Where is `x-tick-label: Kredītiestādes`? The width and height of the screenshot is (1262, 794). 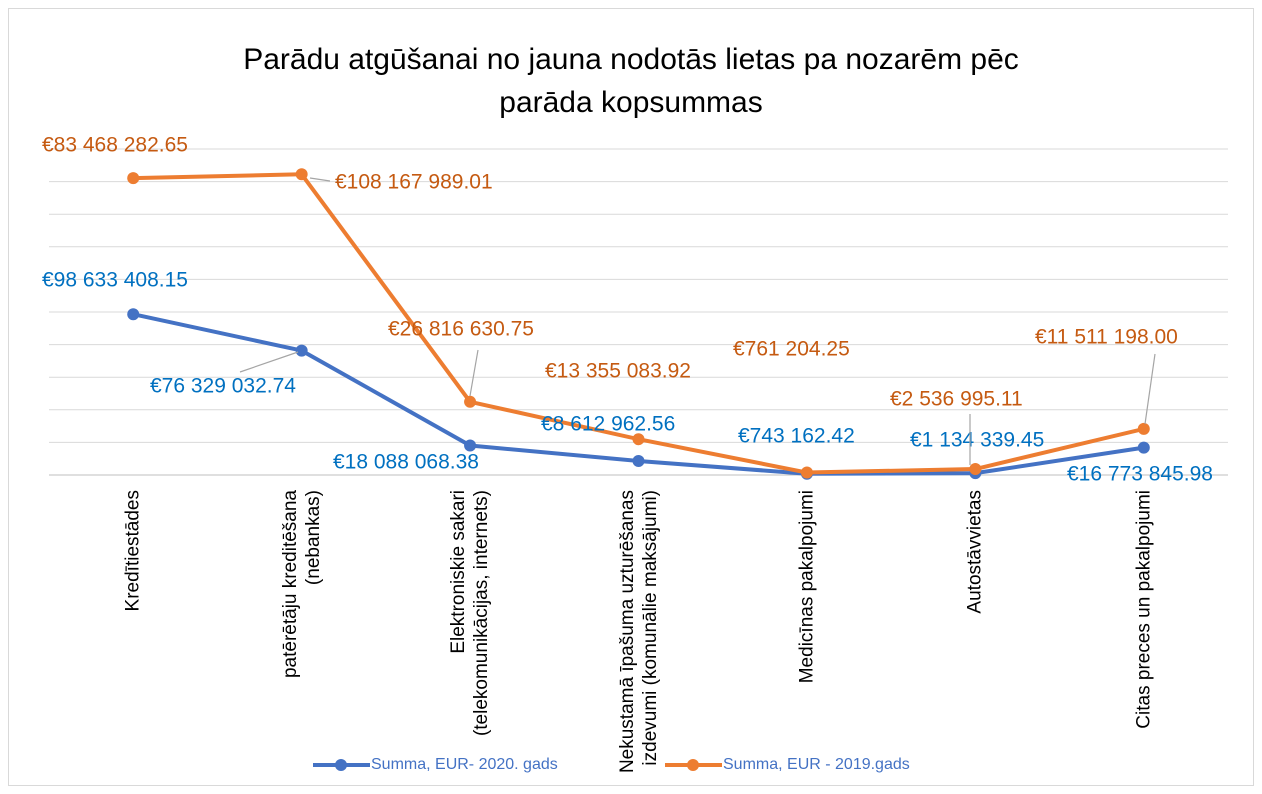 x-tick-label: Kredītiestādes is located at coordinates (133, 551).